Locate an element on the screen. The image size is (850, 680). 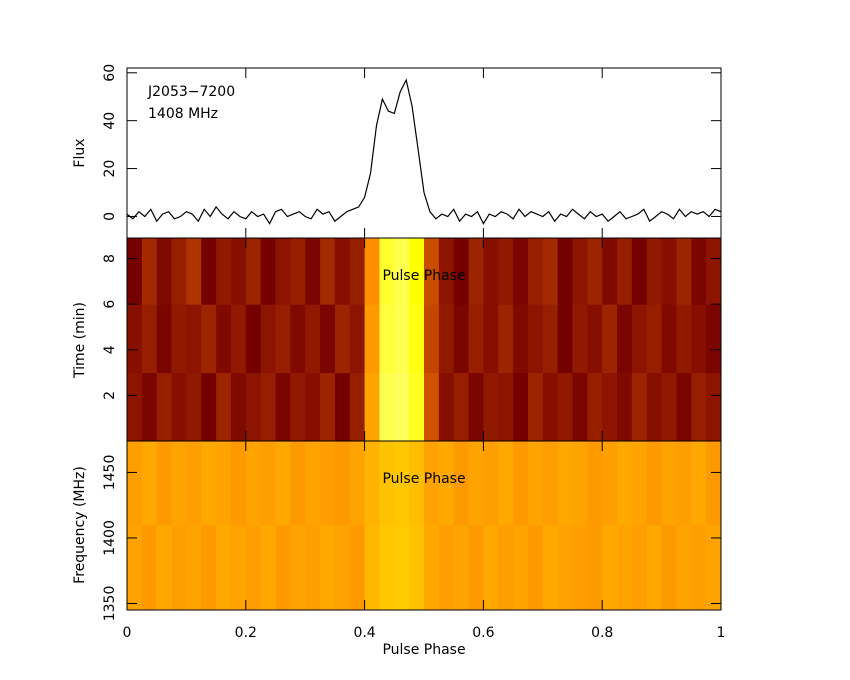
x-tick-label: 0.8 is located at coordinates (602, 633).